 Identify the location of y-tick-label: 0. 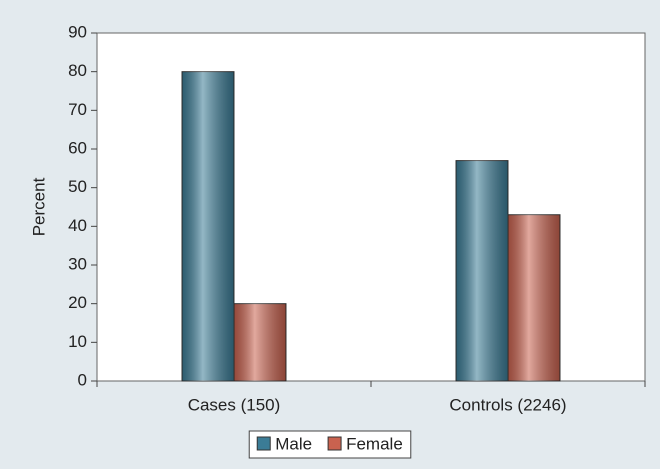
(82, 379).